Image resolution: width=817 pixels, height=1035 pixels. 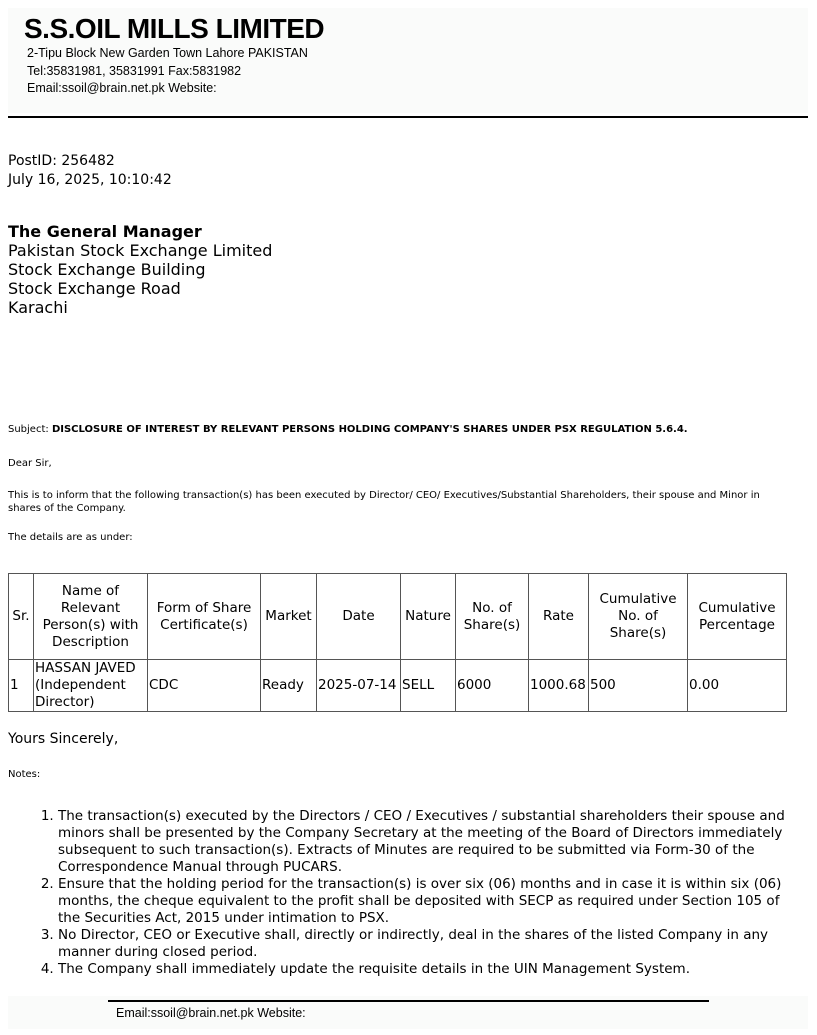 I want to click on cell-nature: SELL, so click(x=428, y=685).